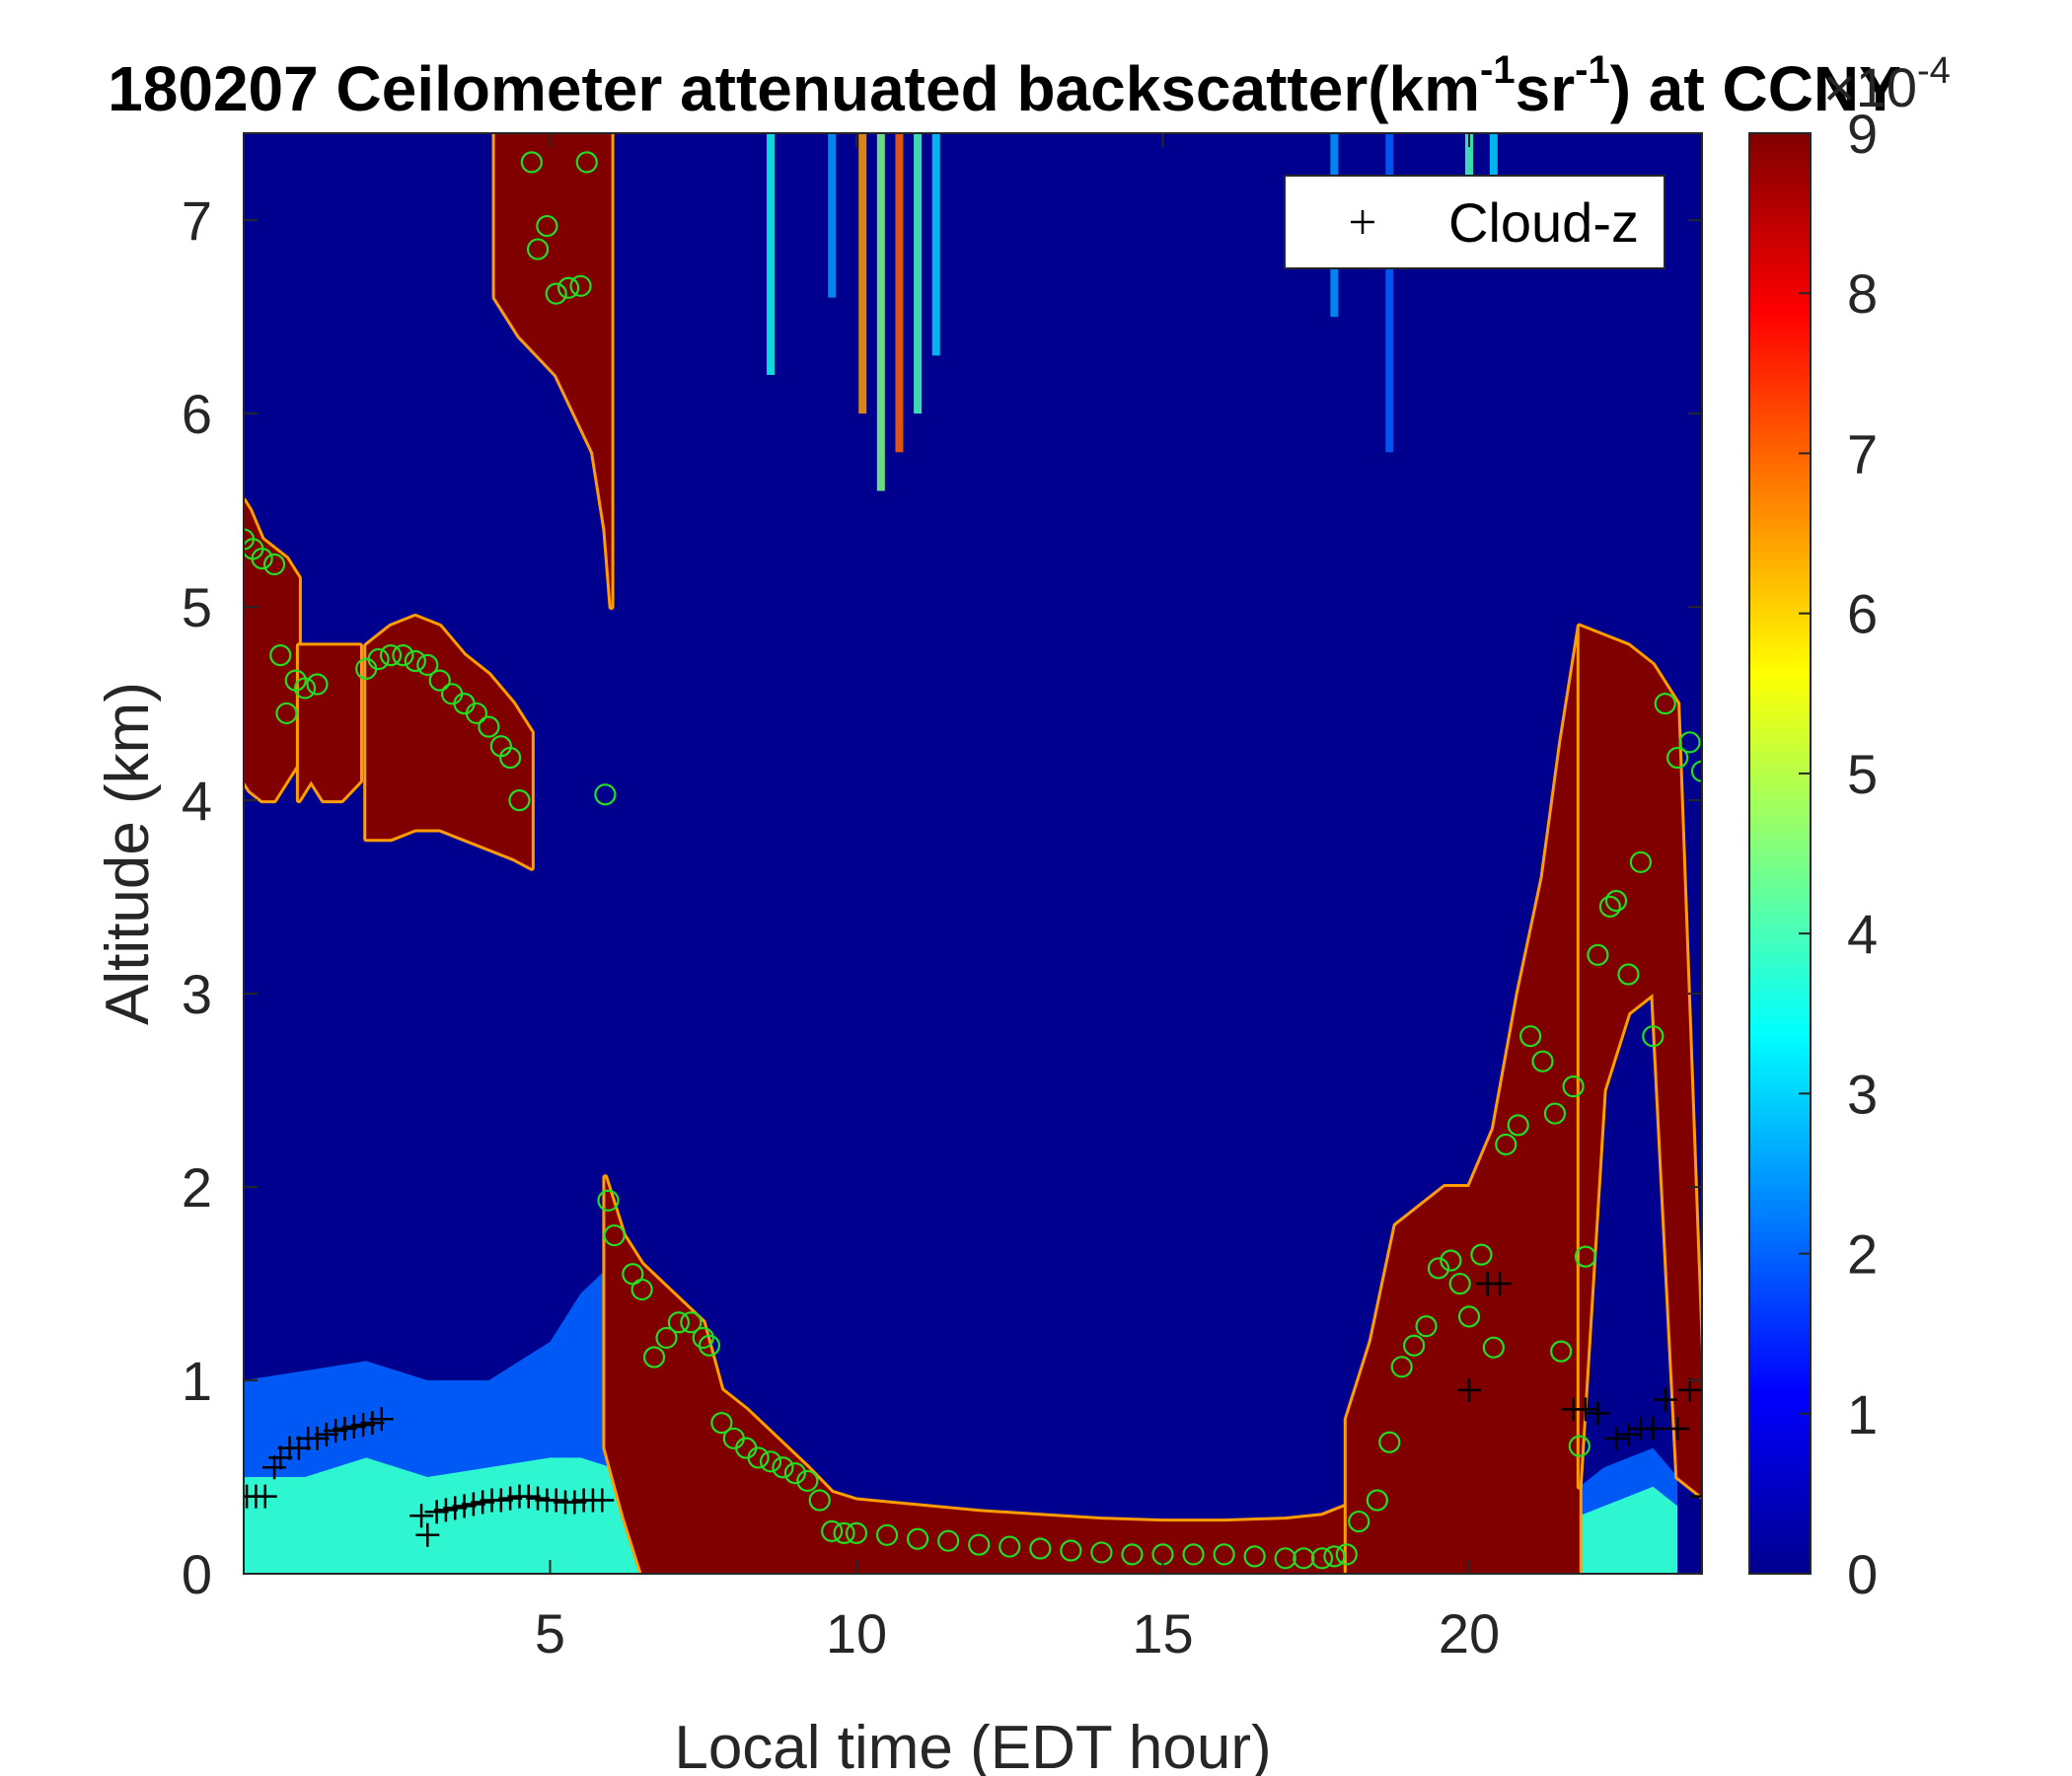  What do you see at coordinates (1862, 774) in the screenshot?
I see `colorbar-tick-label: 5` at bounding box center [1862, 774].